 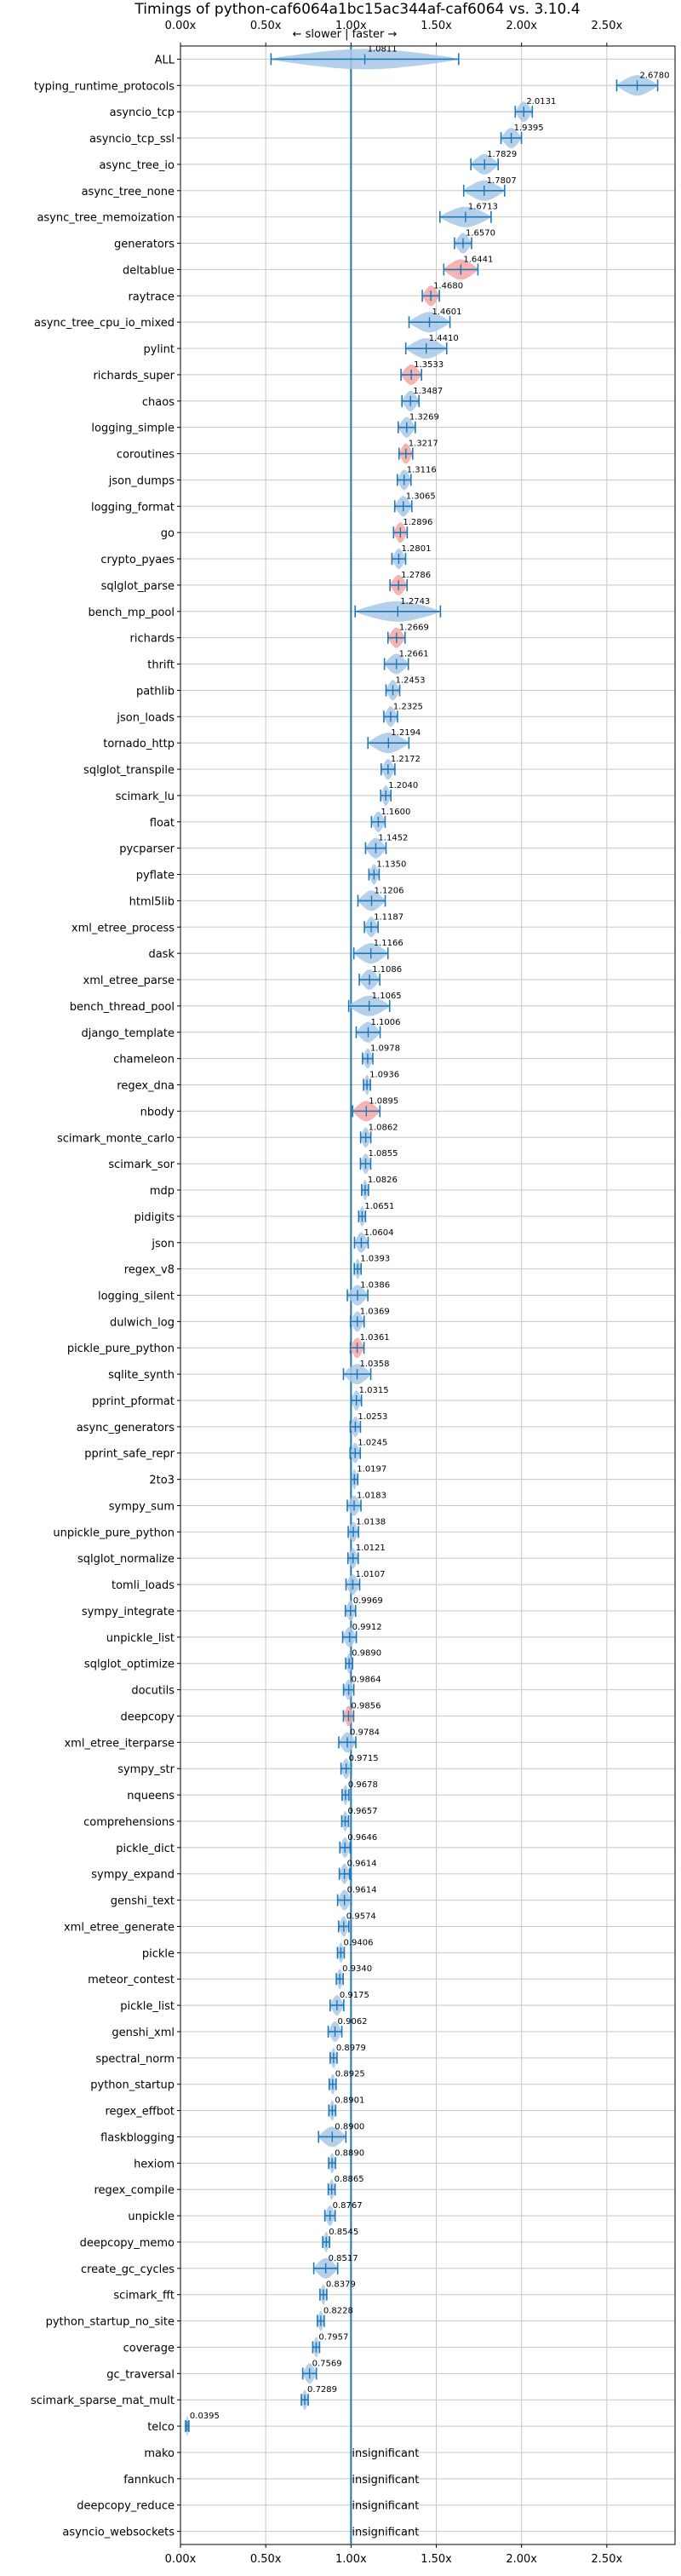 I want to click on benchmark-label: asyncio_websockets, so click(x=118, y=2533).